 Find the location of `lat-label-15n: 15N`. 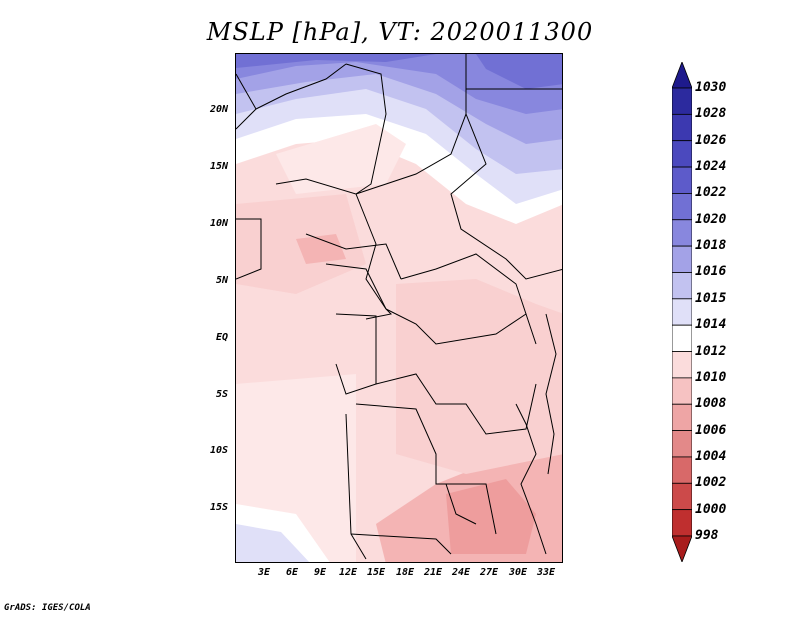

lat-label-15n: 15N is located at coordinates (218, 166).